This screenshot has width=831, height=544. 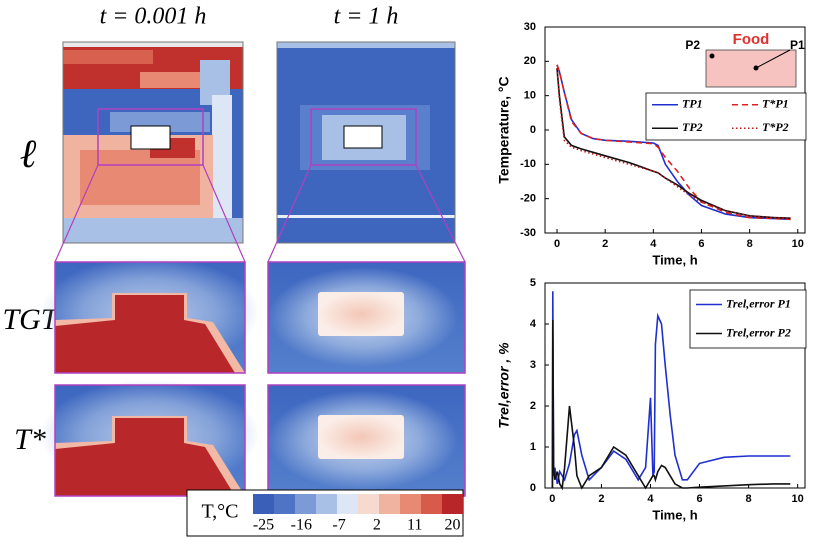 What do you see at coordinates (773, 59) in the screenshot?
I see `pointer` at bounding box center [773, 59].